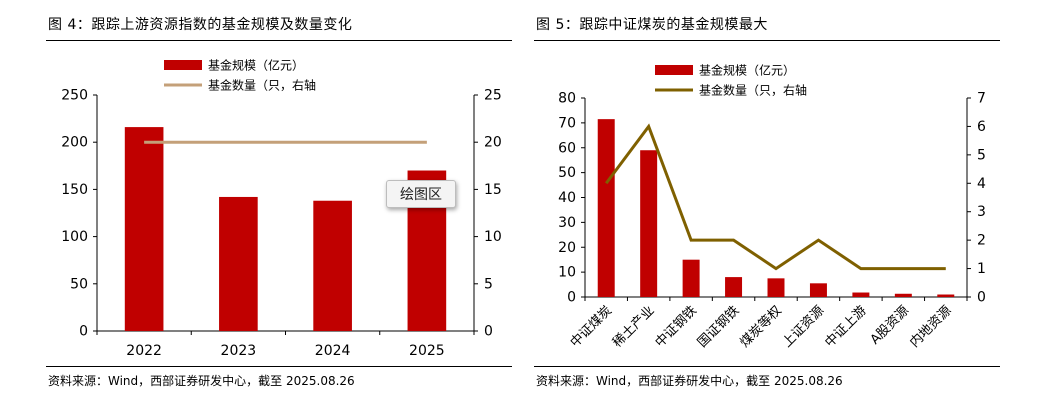  Describe the element at coordinates (239, 351) in the screenshot. I see `left-category-label: 2023` at that location.